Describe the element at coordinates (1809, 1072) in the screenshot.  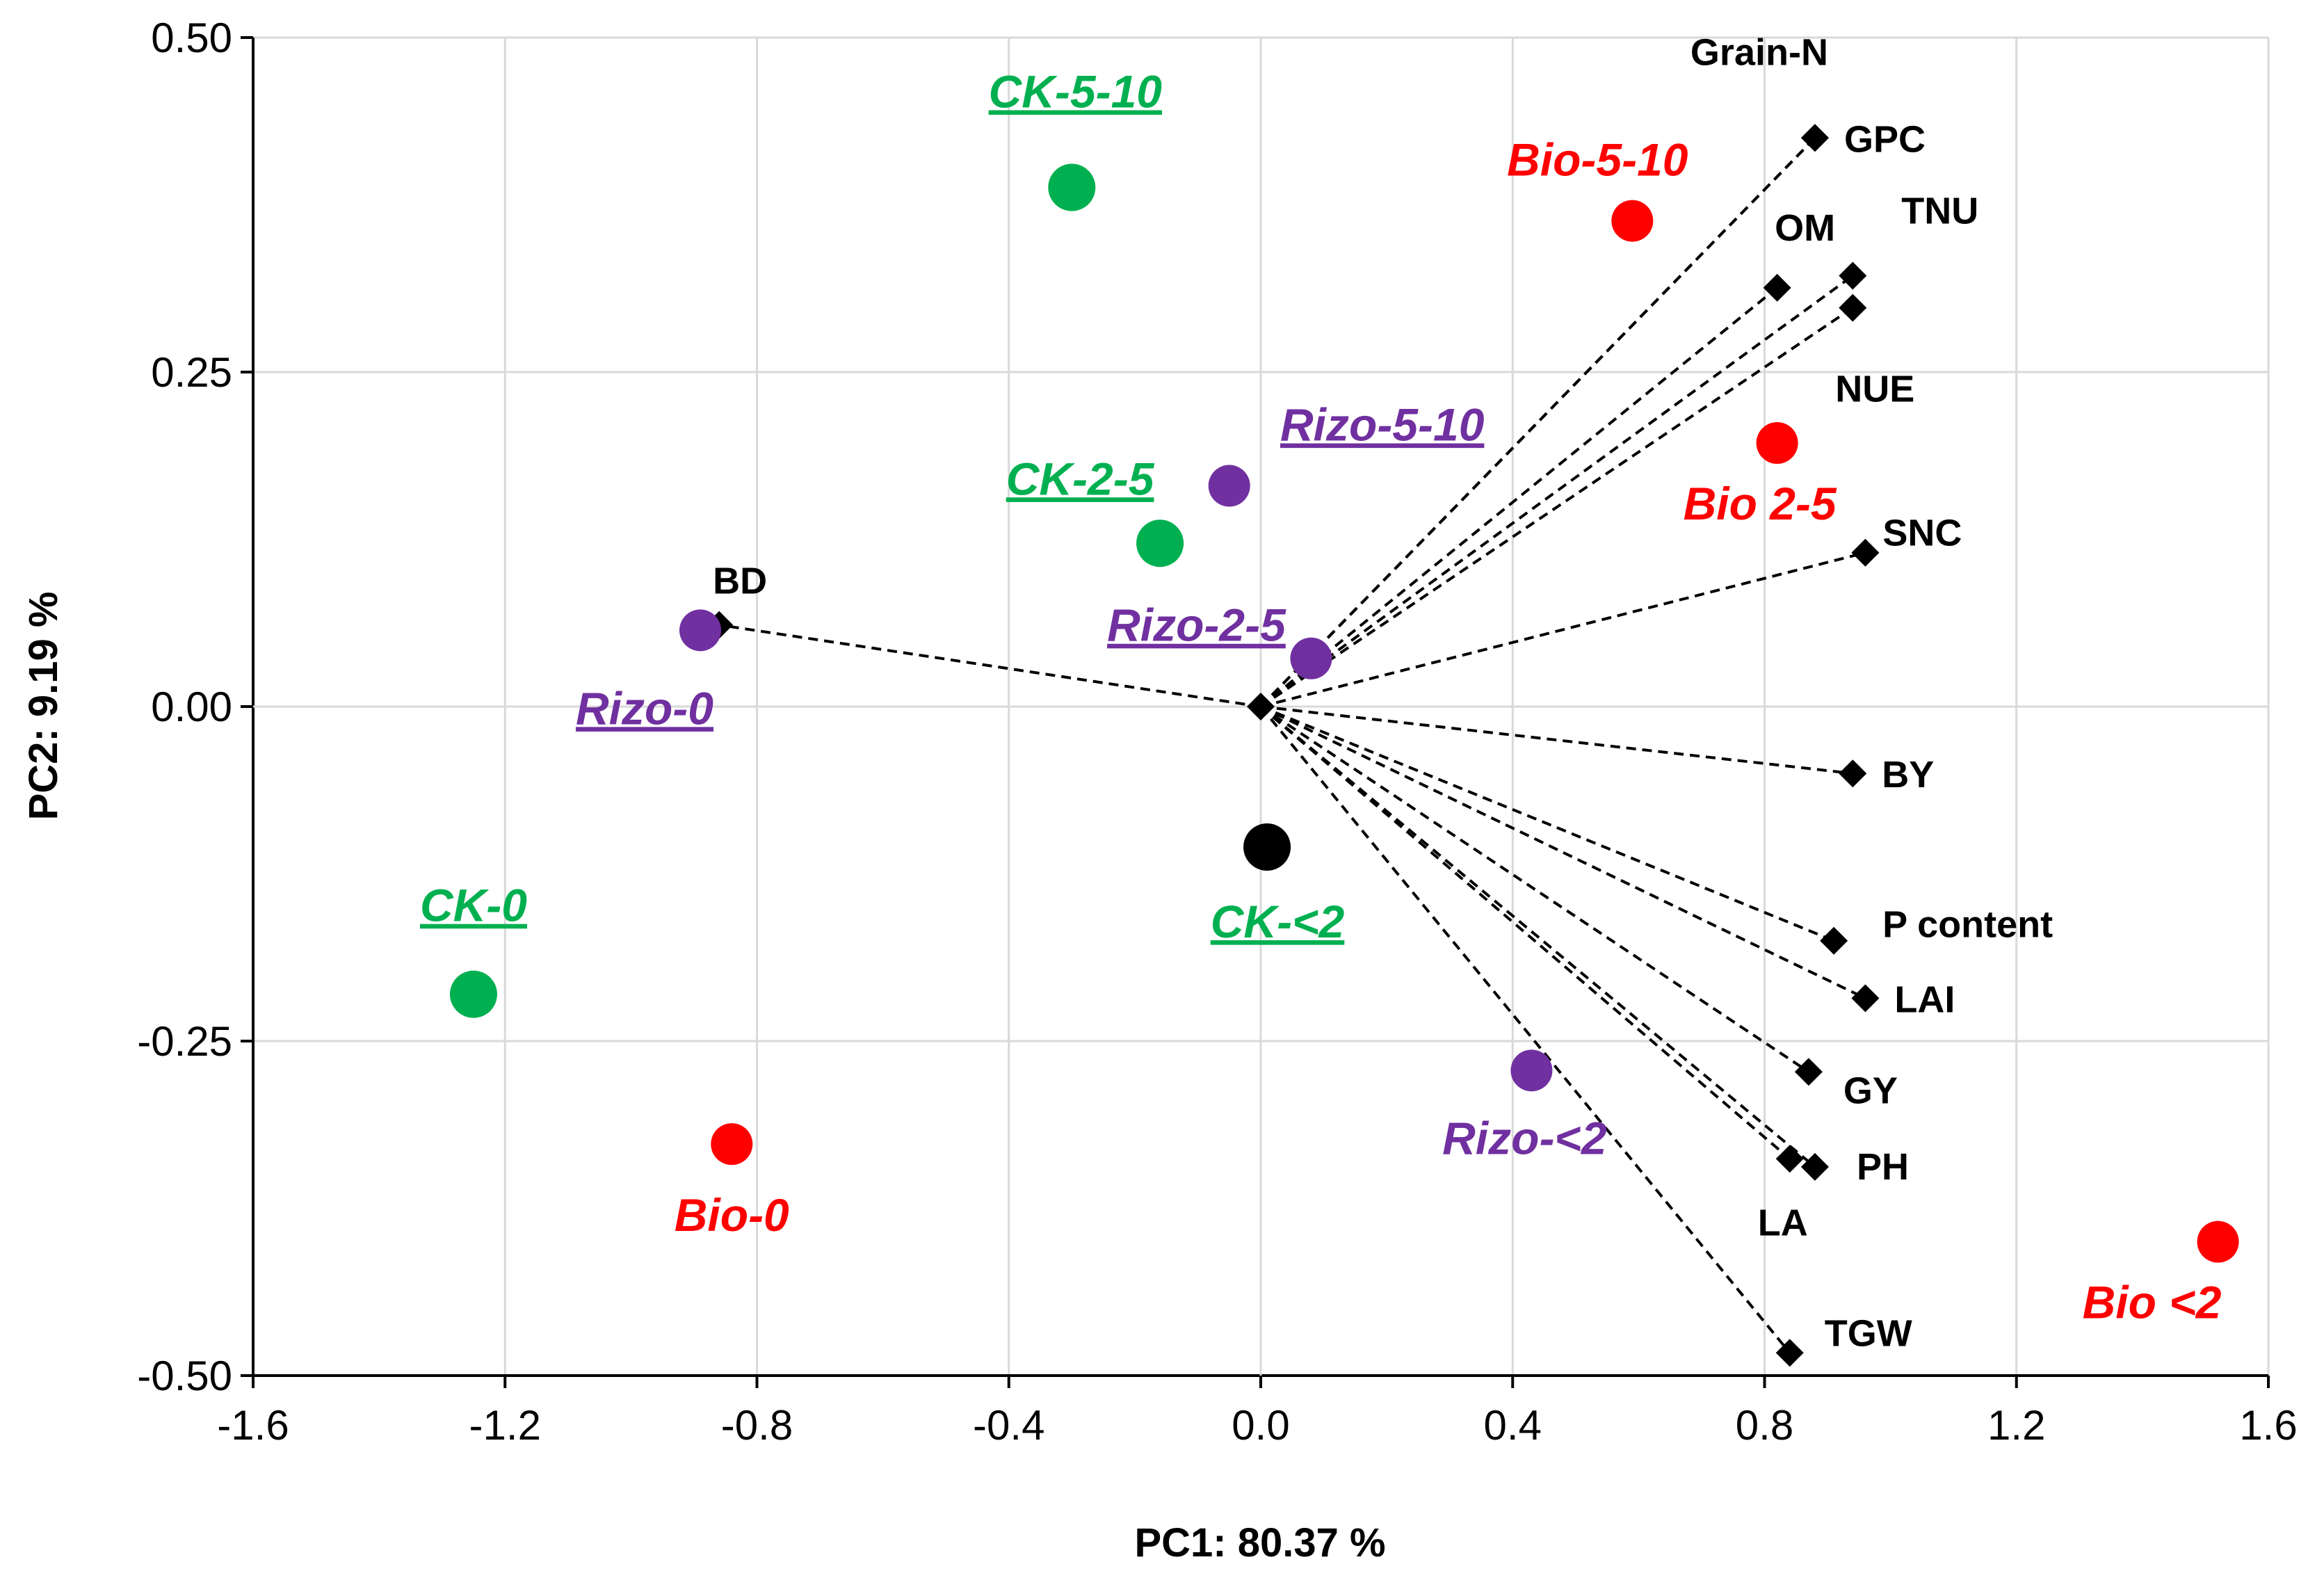
I see `loading-point-gy` at that location.